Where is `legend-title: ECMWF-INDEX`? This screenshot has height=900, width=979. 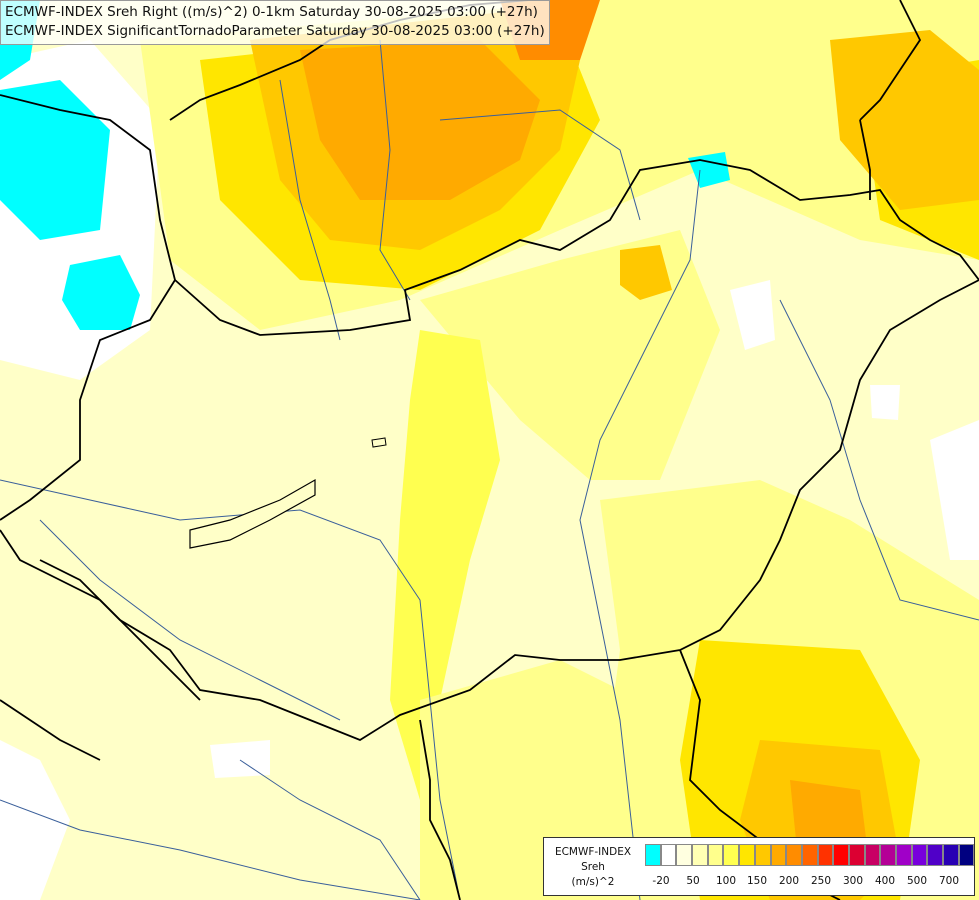 legend-title: ECMWF-INDEX is located at coordinates (593, 852).